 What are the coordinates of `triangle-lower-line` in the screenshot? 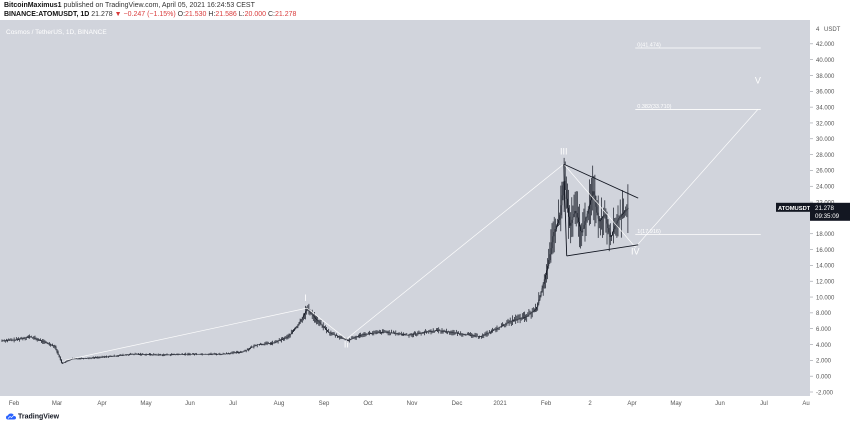 It's located at (602, 250).